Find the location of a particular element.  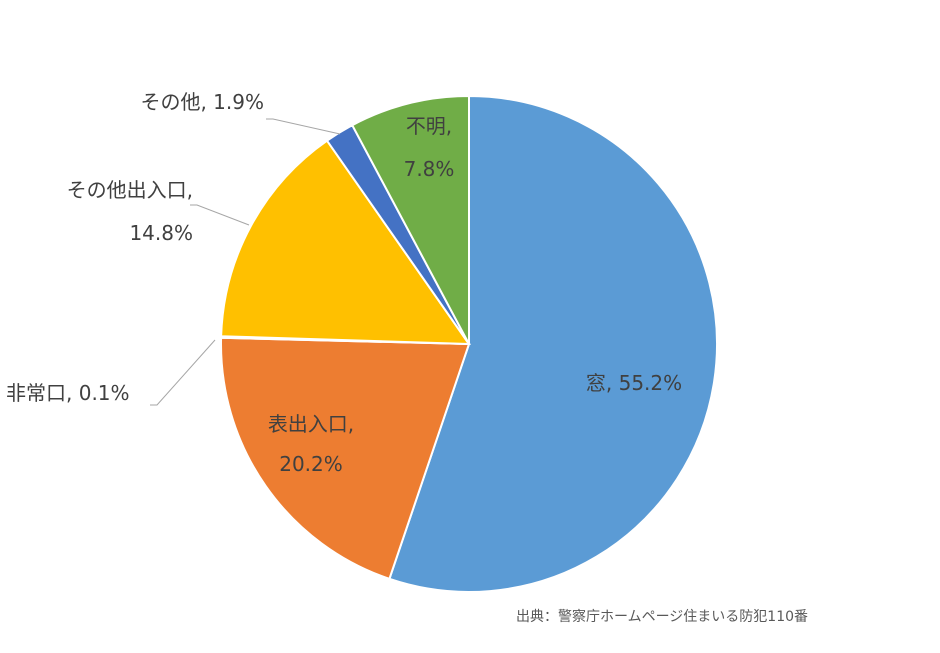

data-label-6-line-1: 不明, is located at coordinates (429, 126).